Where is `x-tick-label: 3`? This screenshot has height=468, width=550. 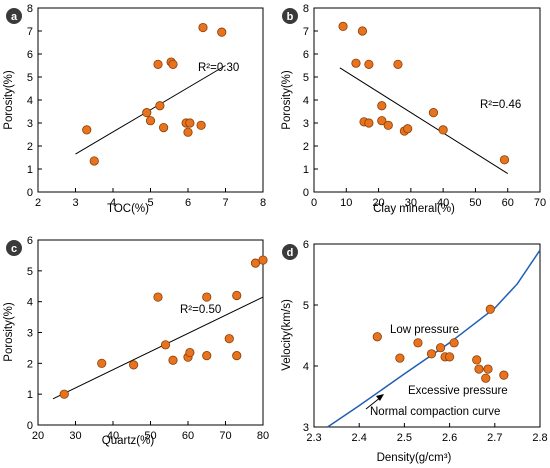
x-tick-label: 3 is located at coordinates (75, 203).